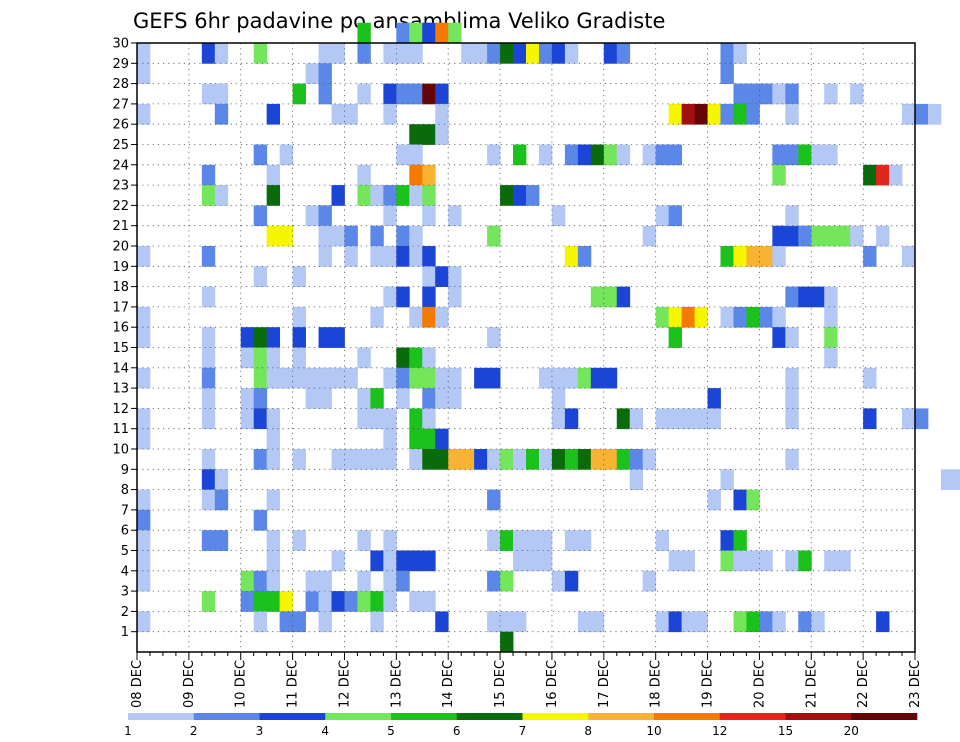 This screenshot has width=960, height=742. What do you see at coordinates (785, 731) in the screenshot?
I see `colorbar-label: 15` at bounding box center [785, 731].